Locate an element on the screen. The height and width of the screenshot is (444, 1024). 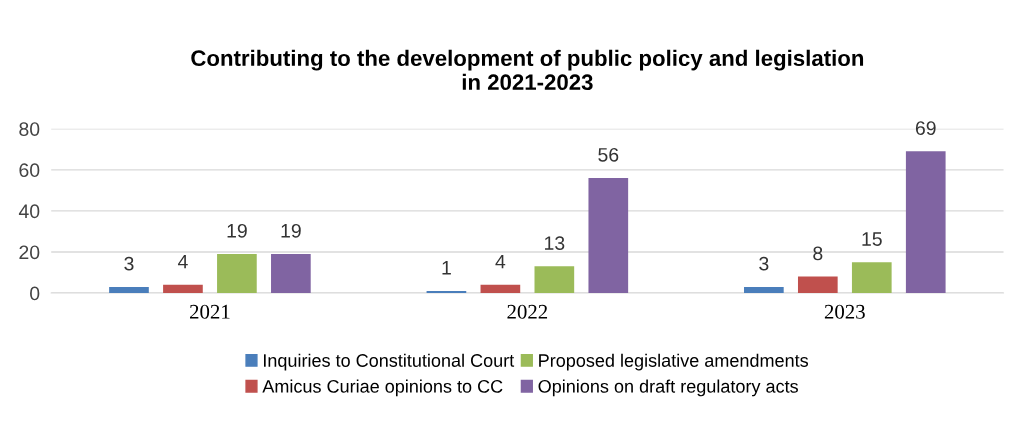
data-label: 56 is located at coordinates (608, 154).